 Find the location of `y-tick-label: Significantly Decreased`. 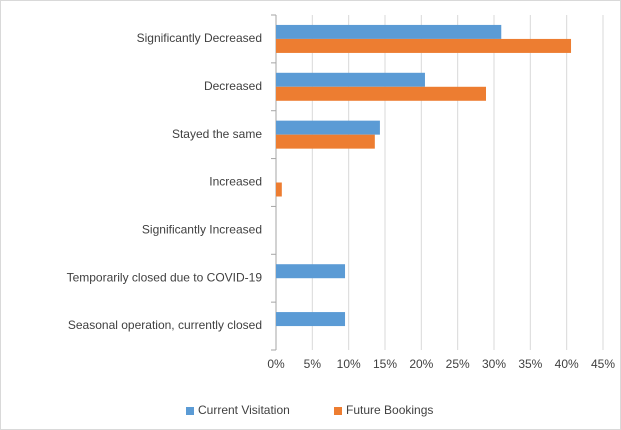

y-tick-label: Significantly Decreased is located at coordinates (199, 38).